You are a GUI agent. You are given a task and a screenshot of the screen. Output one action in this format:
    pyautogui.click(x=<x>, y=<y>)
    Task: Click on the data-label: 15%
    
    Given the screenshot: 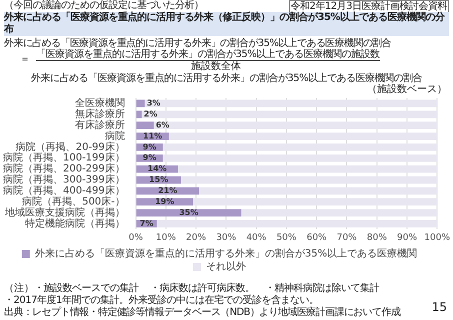 What is the action you would take?
    pyautogui.click(x=158, y=179)
    